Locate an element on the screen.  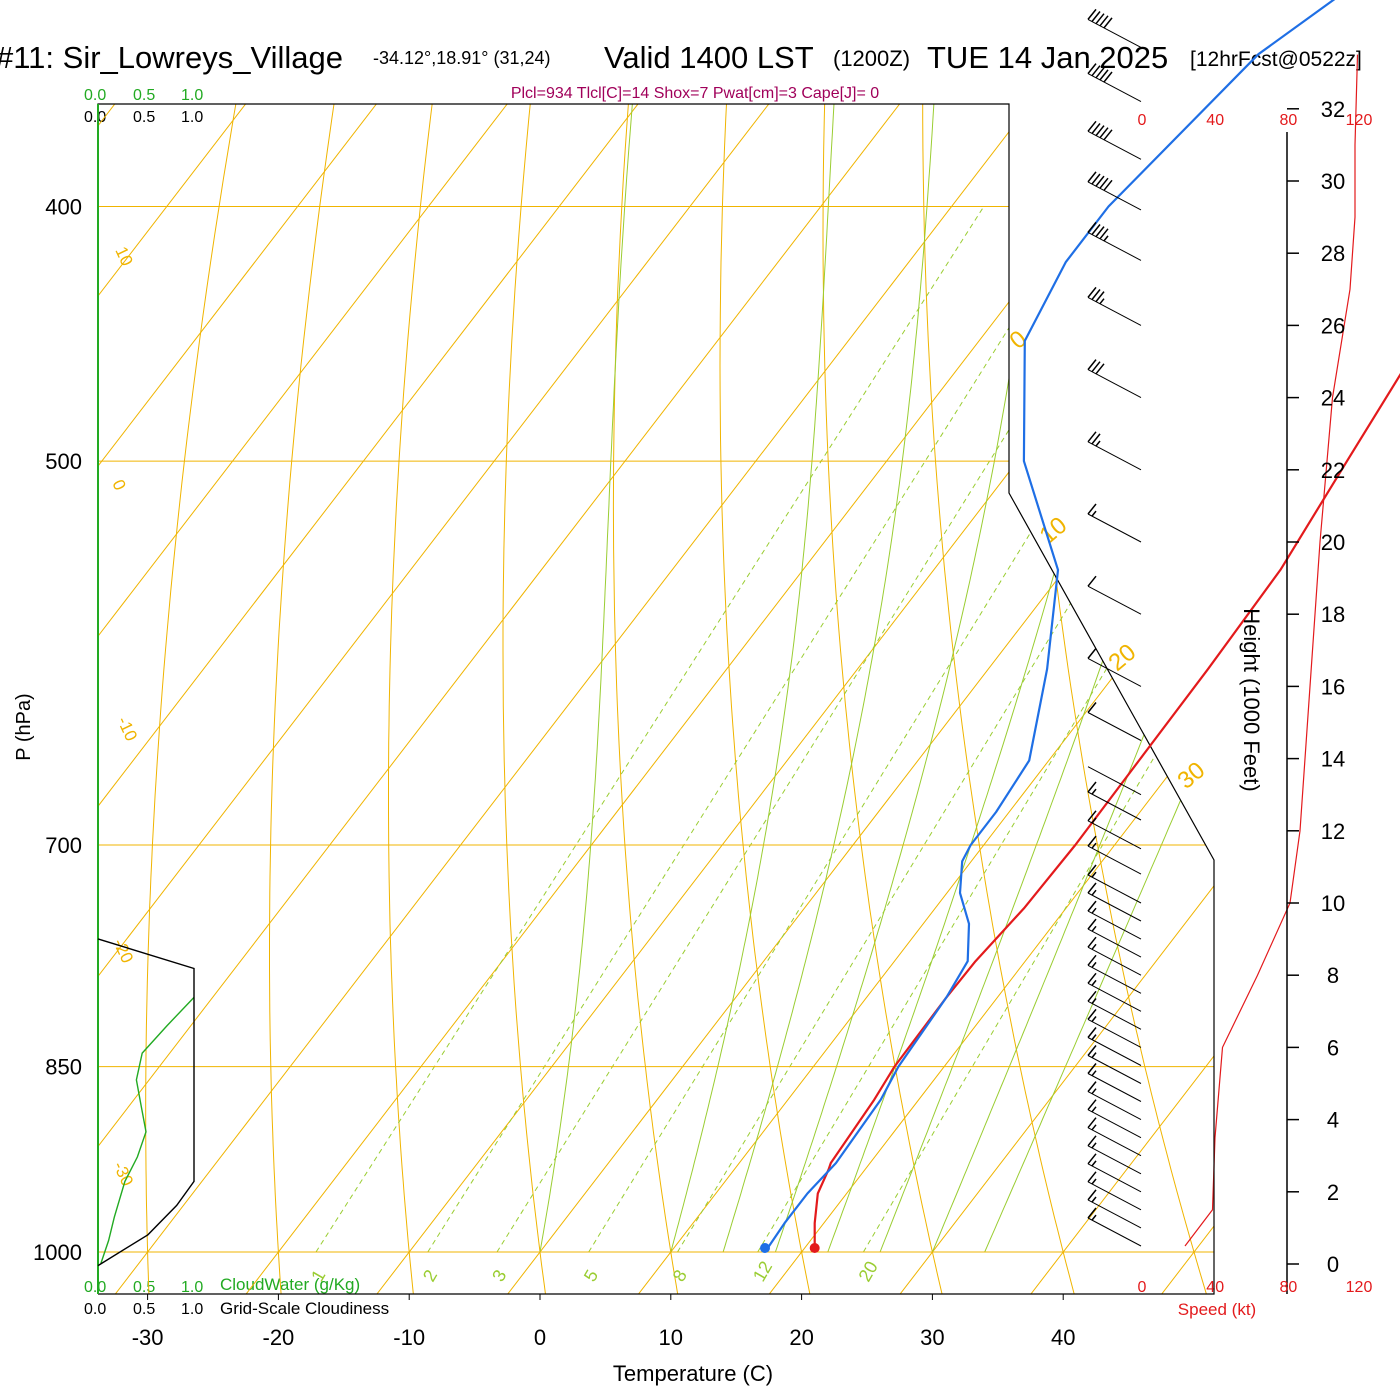
cloudiness-scale-05-top: 0.5 is located at coordinates (144, 117).